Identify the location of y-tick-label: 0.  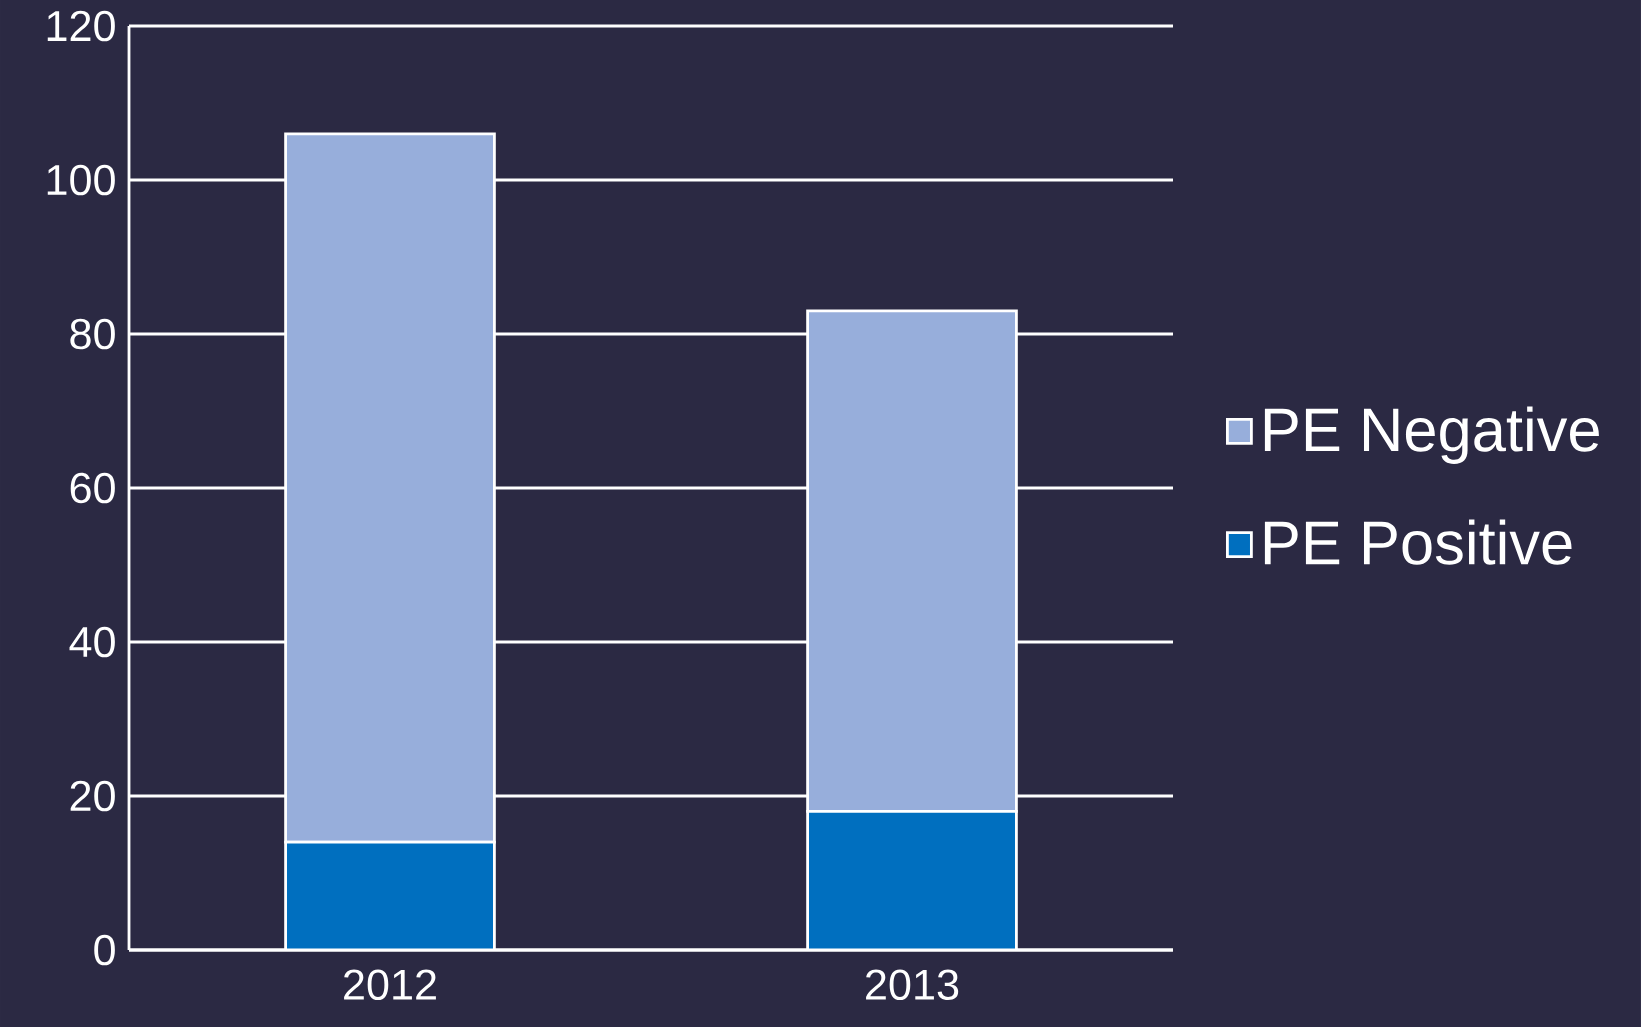
(104, 950).